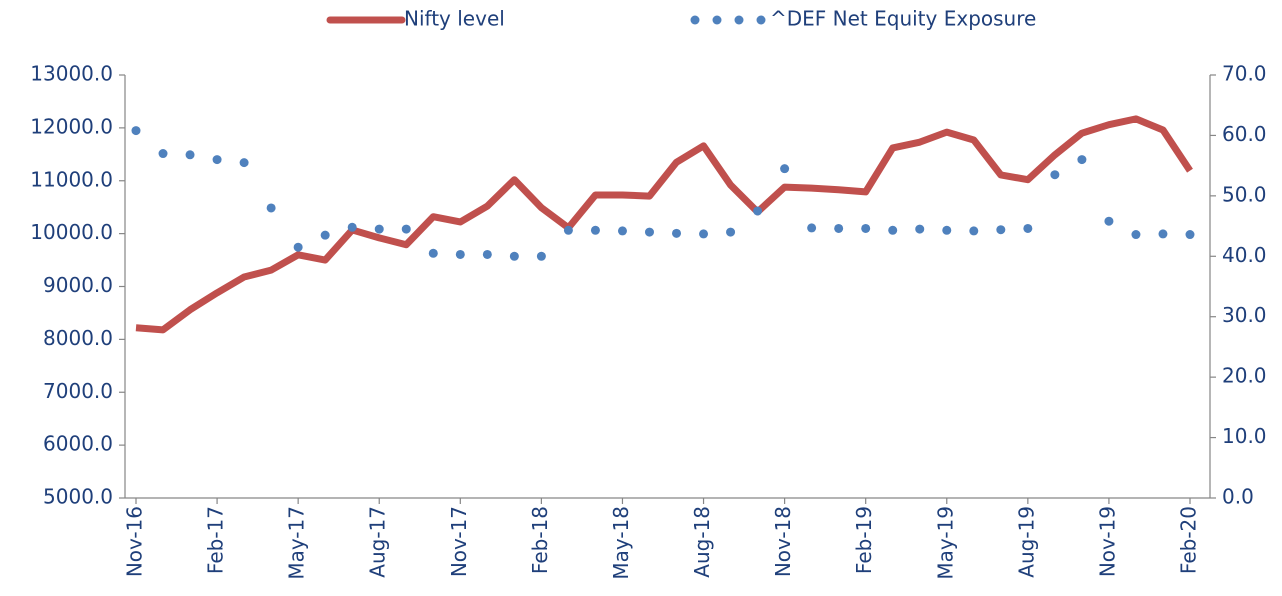  What do you see at coordinates (945, 543) in the screenshot?
I see `x-tick-label: May-19` at bounding box center [945, 543].